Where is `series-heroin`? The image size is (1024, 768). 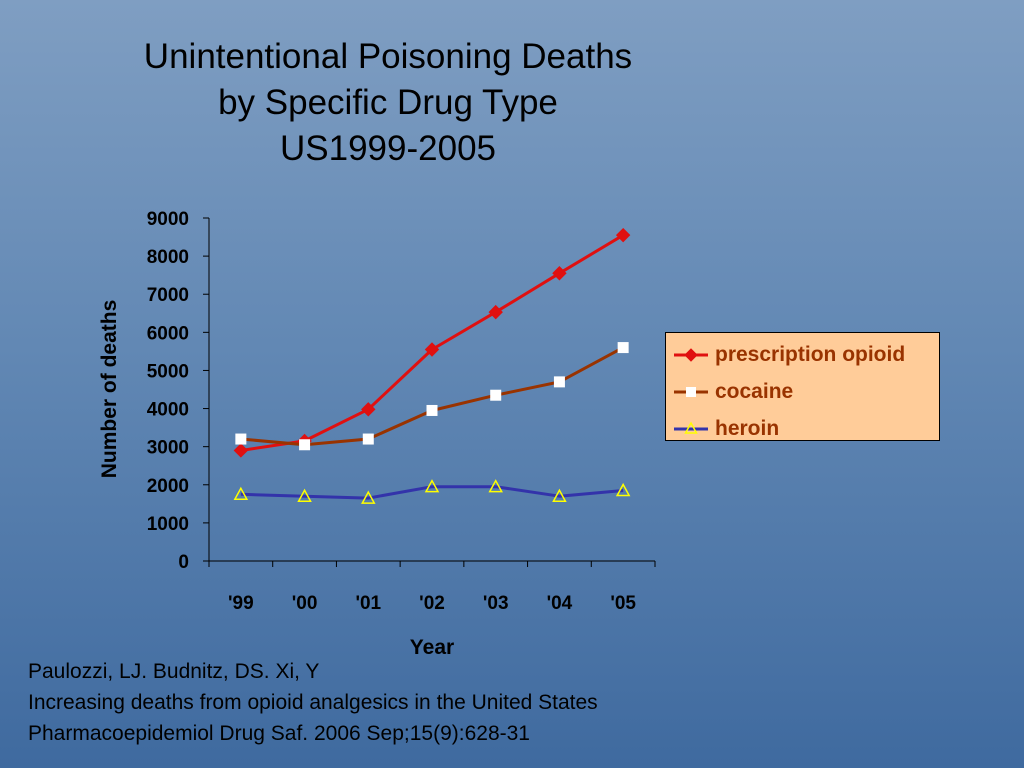
series-heroin is located at coordinates (432, 491).